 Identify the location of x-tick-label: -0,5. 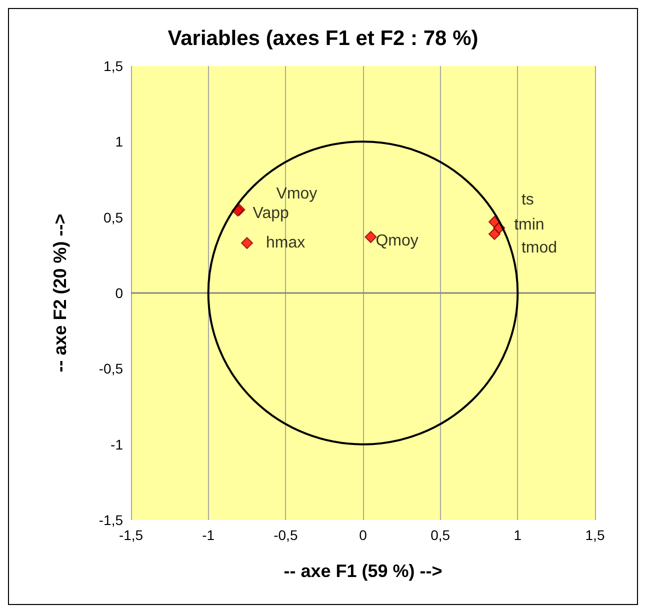
(286, 535).